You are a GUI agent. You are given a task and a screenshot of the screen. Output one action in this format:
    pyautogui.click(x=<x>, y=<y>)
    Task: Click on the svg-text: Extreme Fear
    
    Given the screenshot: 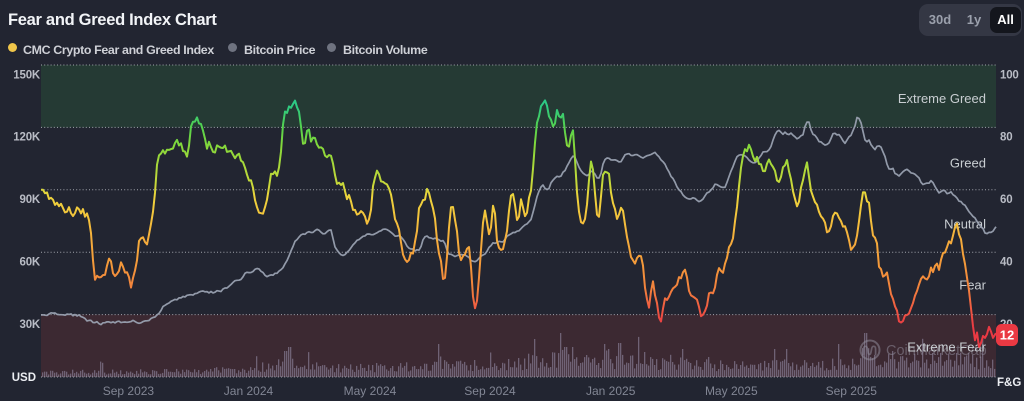 What is the action you would take?
    pyautogui.click(x=946, y=347)
    